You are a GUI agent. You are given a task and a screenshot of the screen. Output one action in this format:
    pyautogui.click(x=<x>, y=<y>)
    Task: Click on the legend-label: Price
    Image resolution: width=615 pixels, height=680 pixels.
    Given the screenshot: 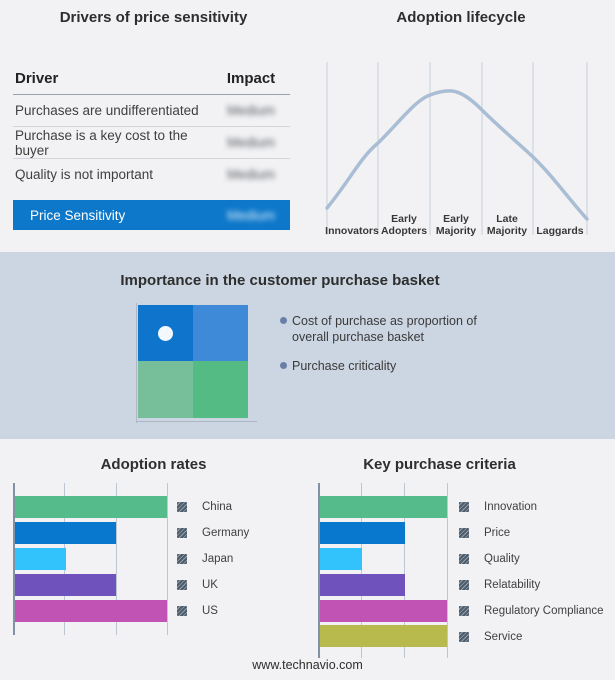 What is the action you would take?
    pyautogui.click(x=497, y=533)
    